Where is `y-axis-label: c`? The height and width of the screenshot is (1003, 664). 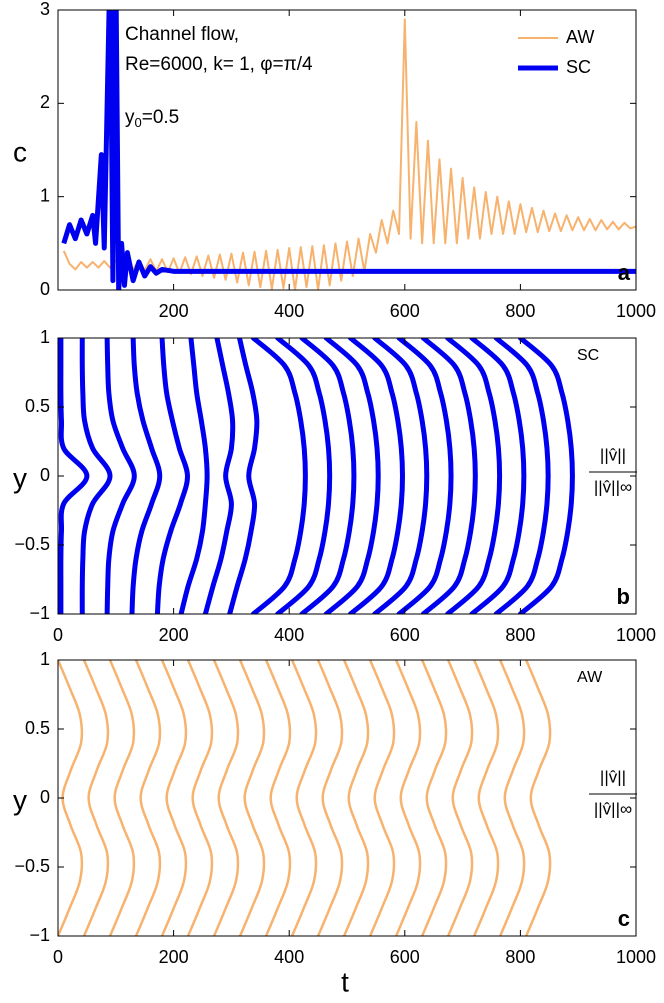
y-axis-label: c is located at coordinates (20, 151).